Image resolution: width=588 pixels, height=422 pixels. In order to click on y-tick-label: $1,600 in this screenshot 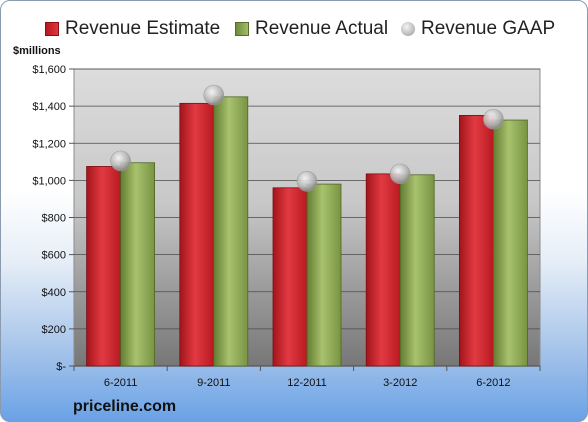, I will do `click(49, 70)`.